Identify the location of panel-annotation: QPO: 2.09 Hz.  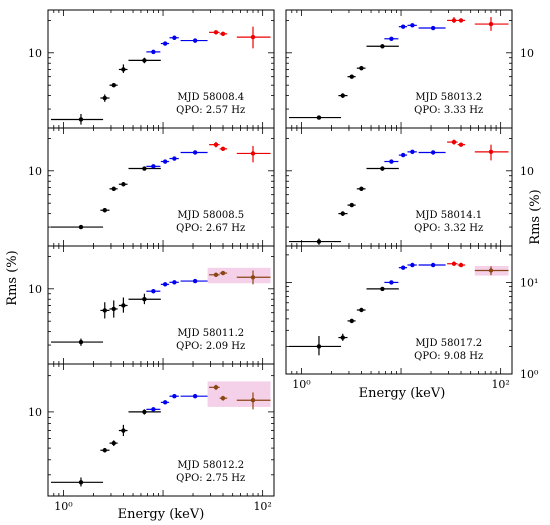
(210, 346).